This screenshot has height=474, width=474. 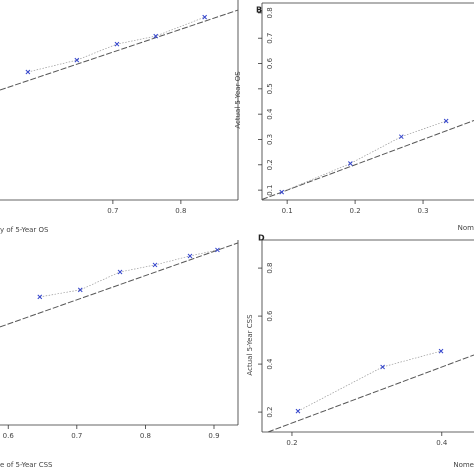 I want to click on x-tick-label: 0.4, so click(x=442, y=443).